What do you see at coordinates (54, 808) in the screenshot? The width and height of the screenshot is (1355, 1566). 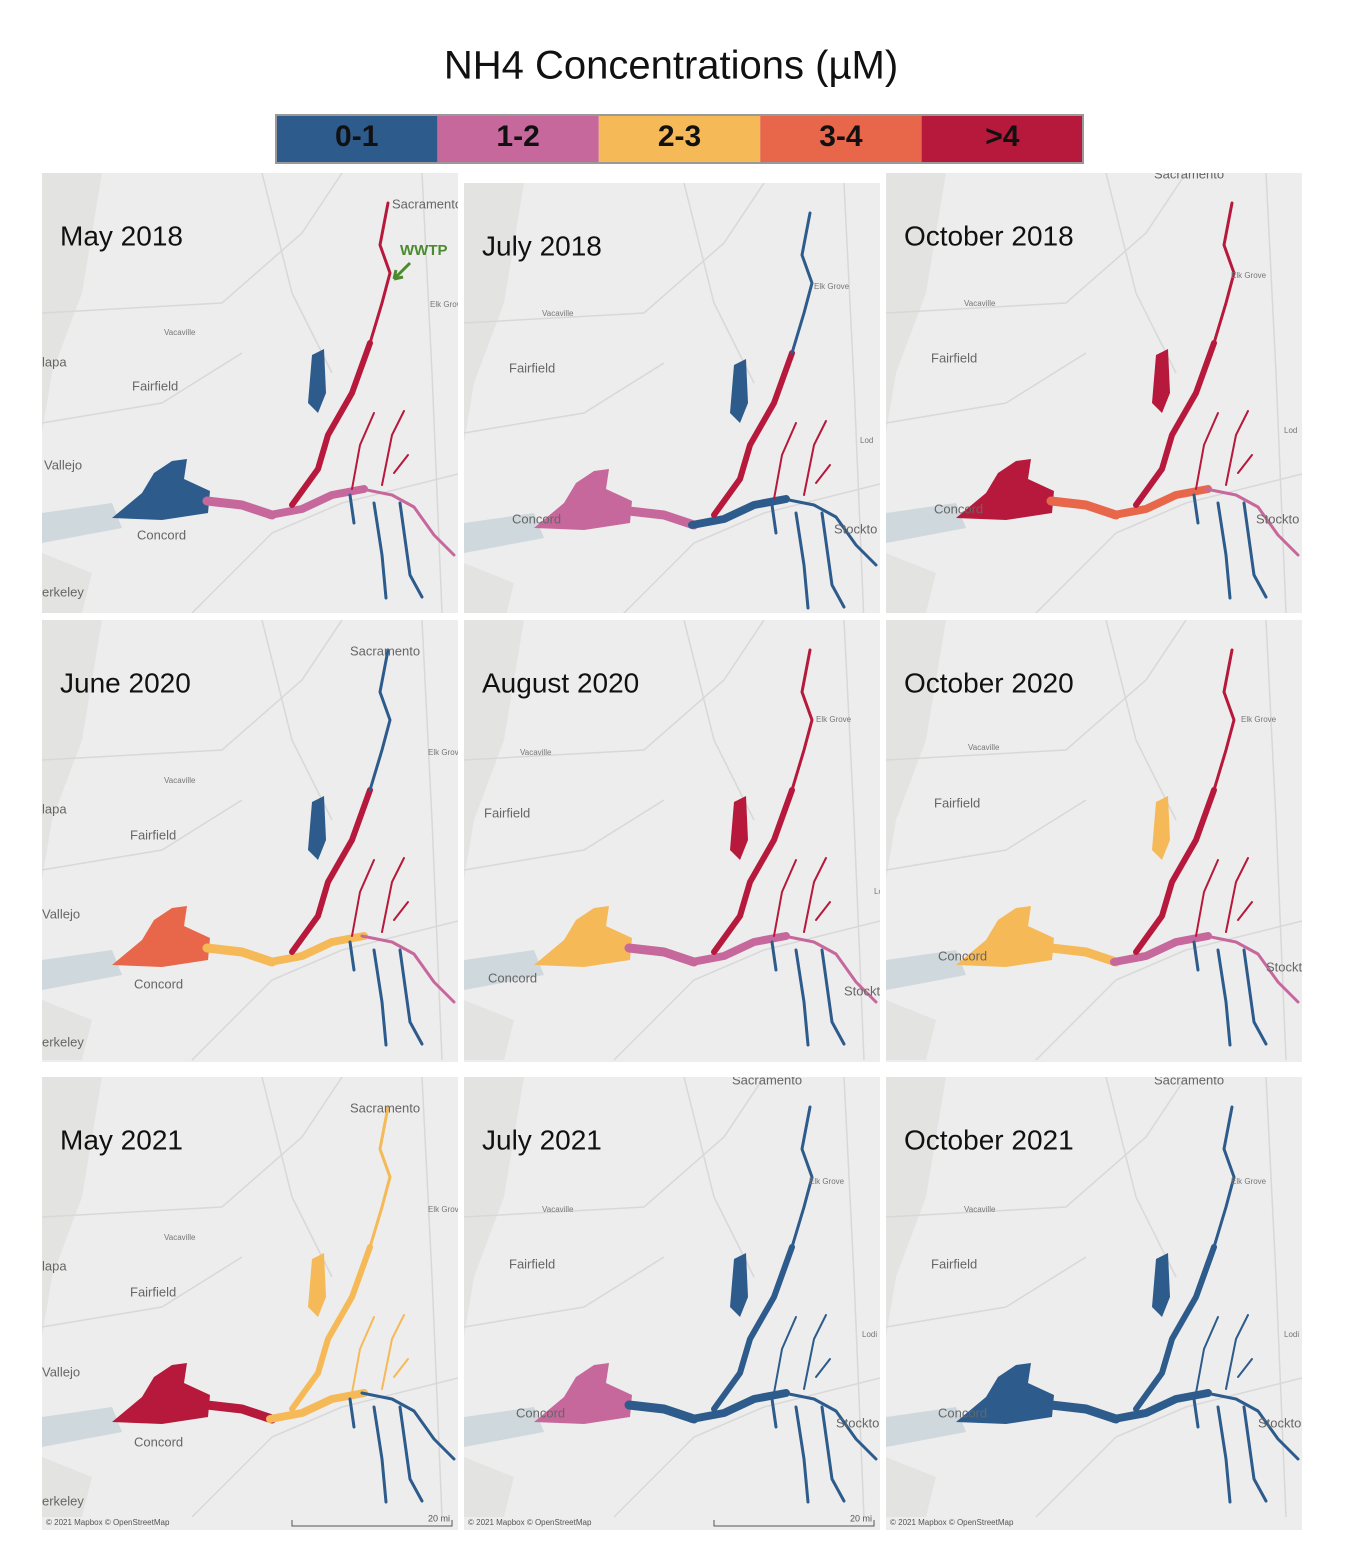 I see `place-label: lapa` at bounding box center [54, 808].